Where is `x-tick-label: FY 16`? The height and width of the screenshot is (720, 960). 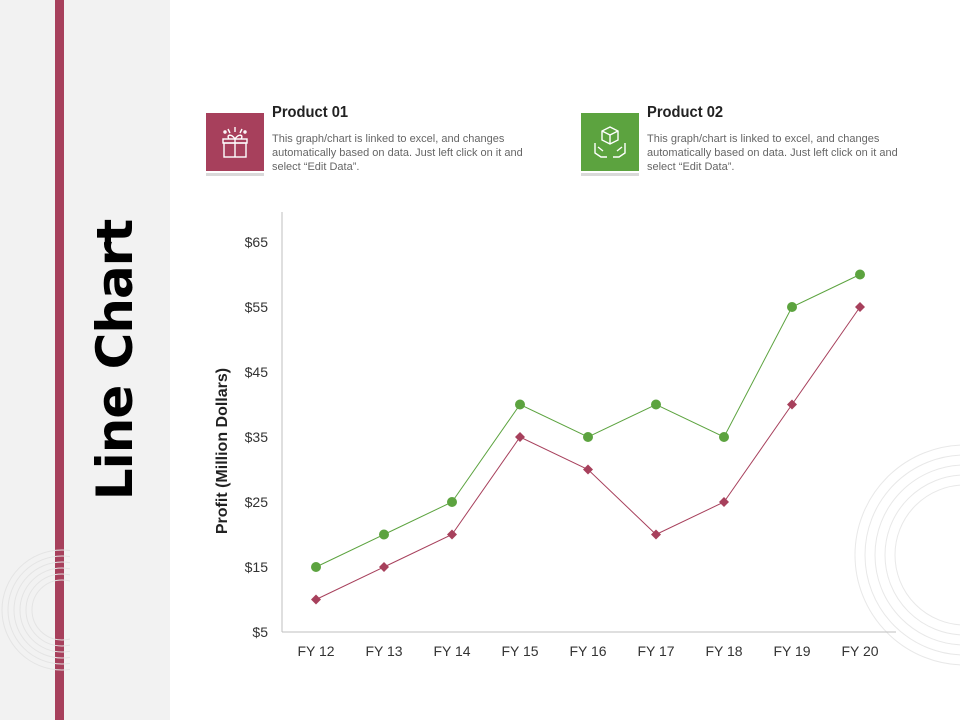
x-tick-label: FY 16 is located at coordinates (587, 651).